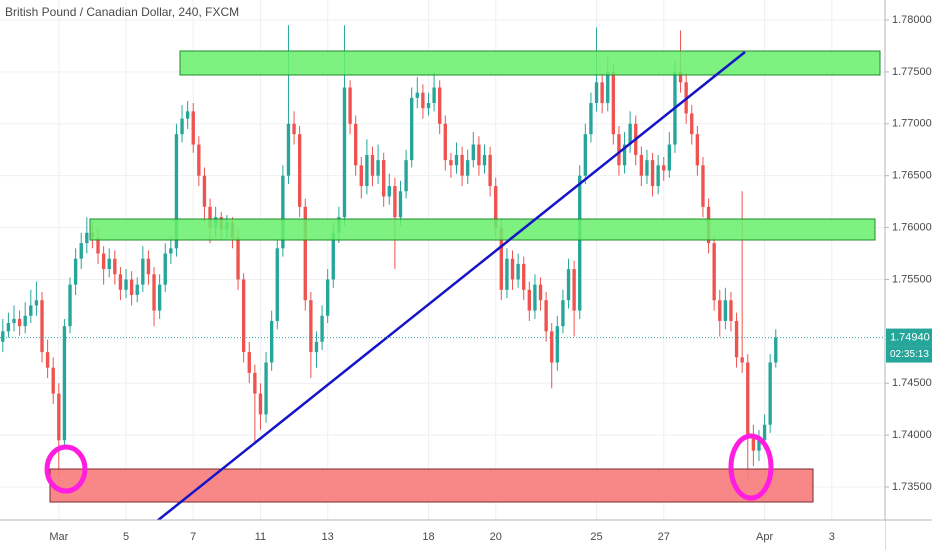 This screenshot has height=550, width=932. I want to click on last-price-tag, so click(909, 337).